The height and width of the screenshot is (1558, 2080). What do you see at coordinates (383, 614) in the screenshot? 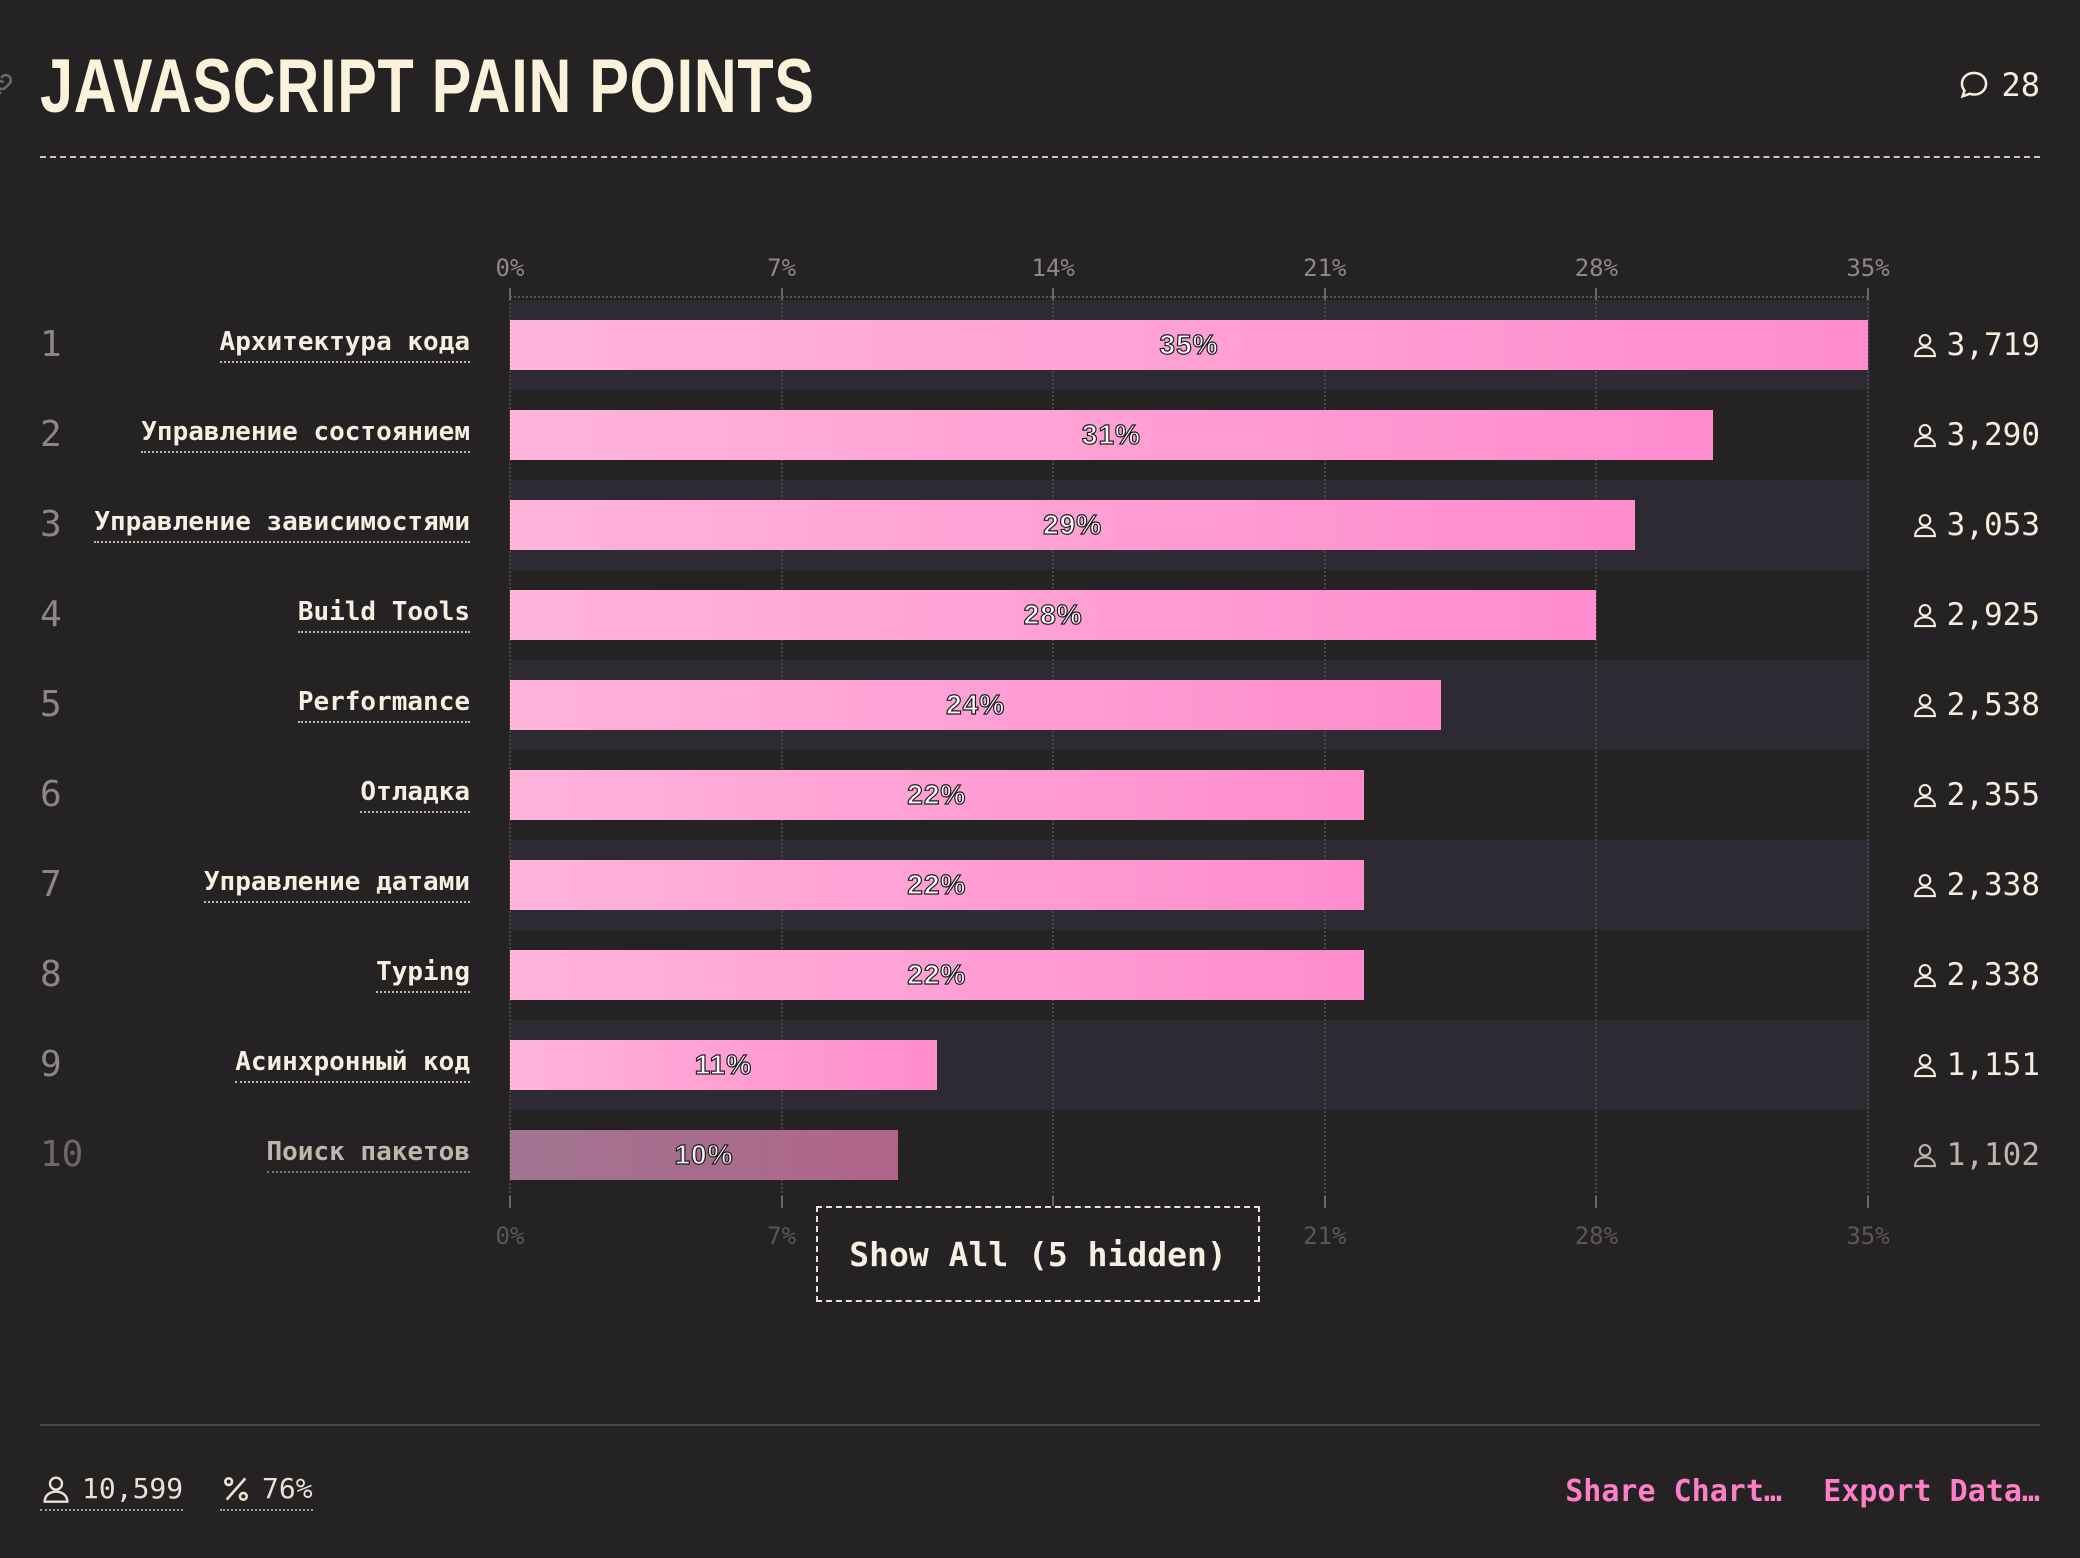
I see `row-label: Build Tools` at bounding box center [383, 614].